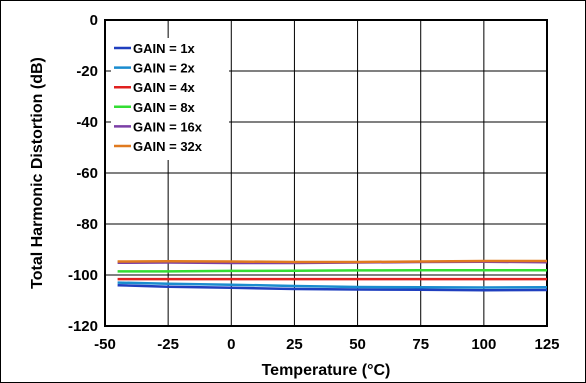 This screenshot has height=383, width=586. What do you see at coordinates (94, 20) in the screenshot?
I see `y-tick-label: 0` at bounding box center [94, 20].